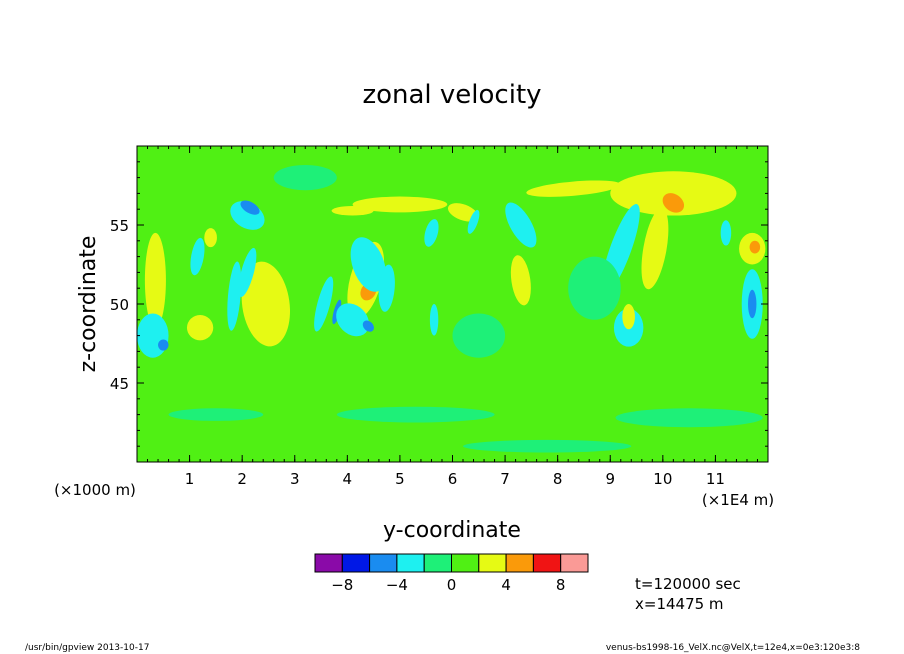 The image size is (904, 654). What do you see at coordinates (505, 479) in the screenshot?
I see `x-tick-label: 7` at bounding box center [505, 479].